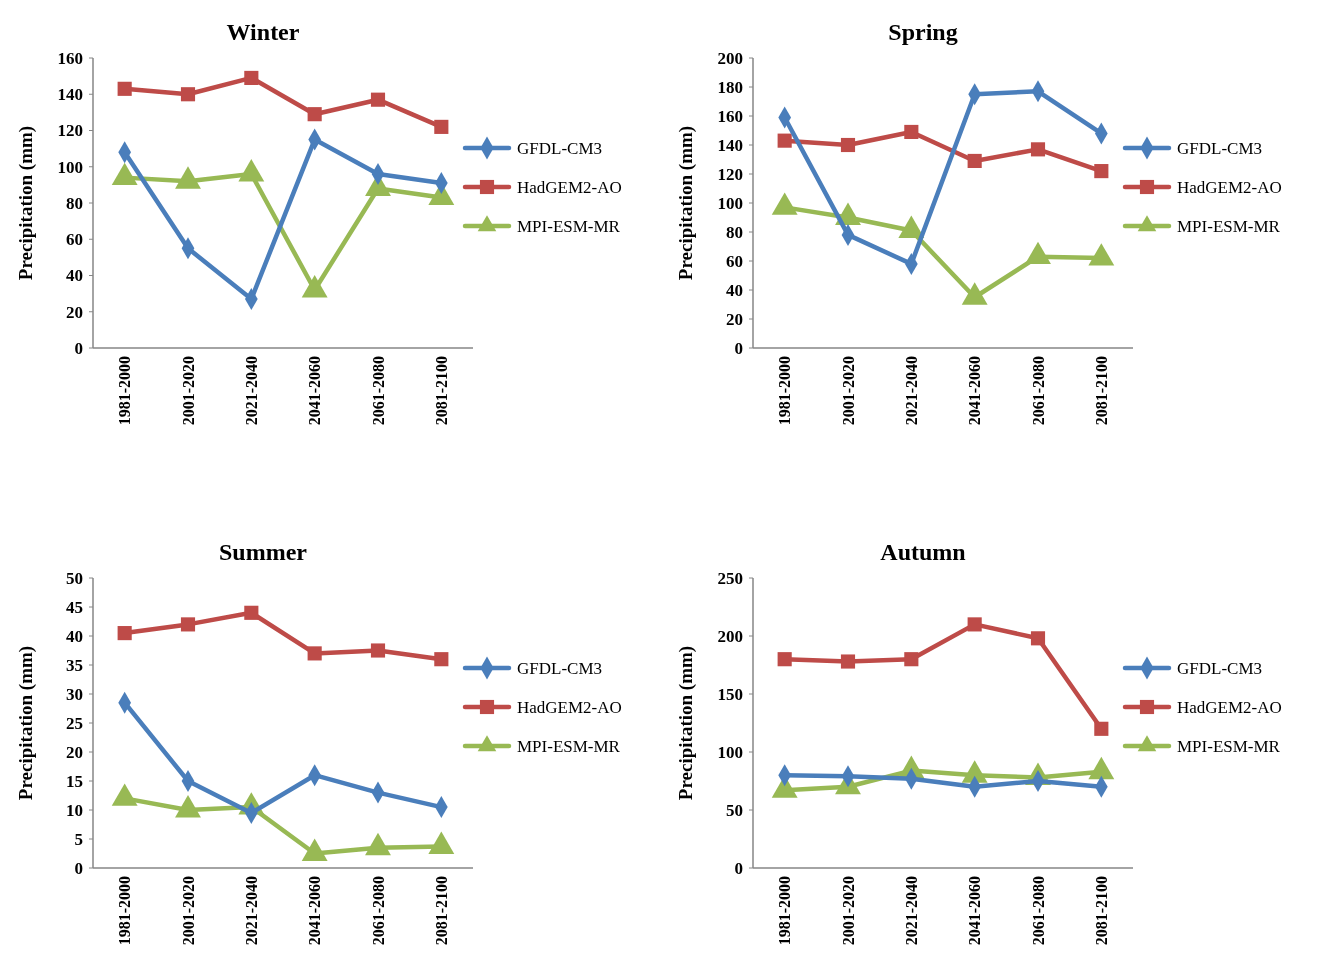  I want to click on y-tick-label: 15, so click(74, 781).